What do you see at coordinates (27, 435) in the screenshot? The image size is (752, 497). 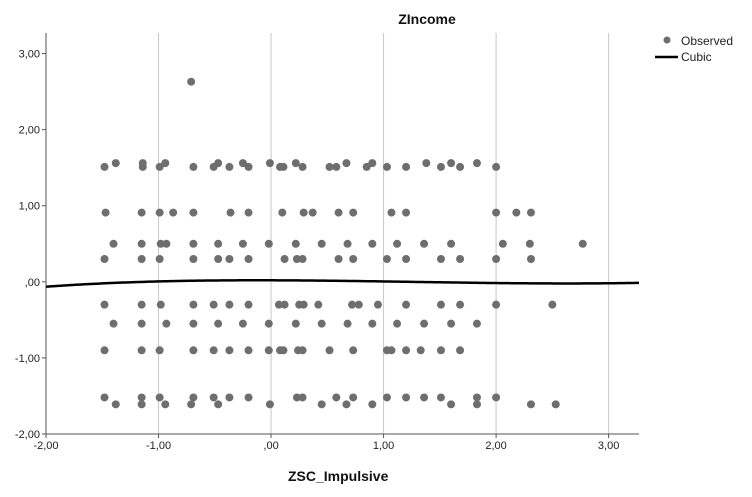 I see `y-tick-label: -2,00` at bounding box center [27, 435].